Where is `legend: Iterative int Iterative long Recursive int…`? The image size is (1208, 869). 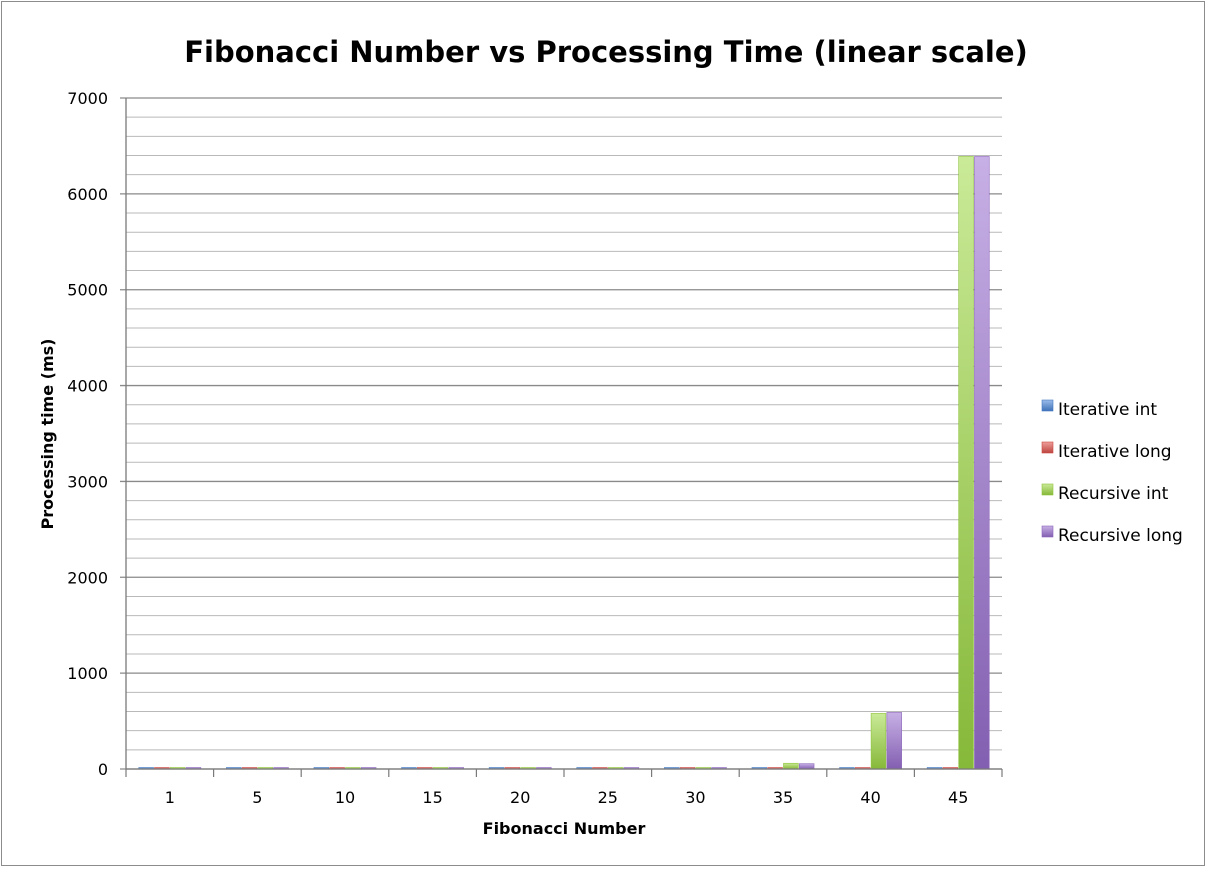
legend: Iterative int Iterative long Recursive int… is located at coordinates (1112, 472).